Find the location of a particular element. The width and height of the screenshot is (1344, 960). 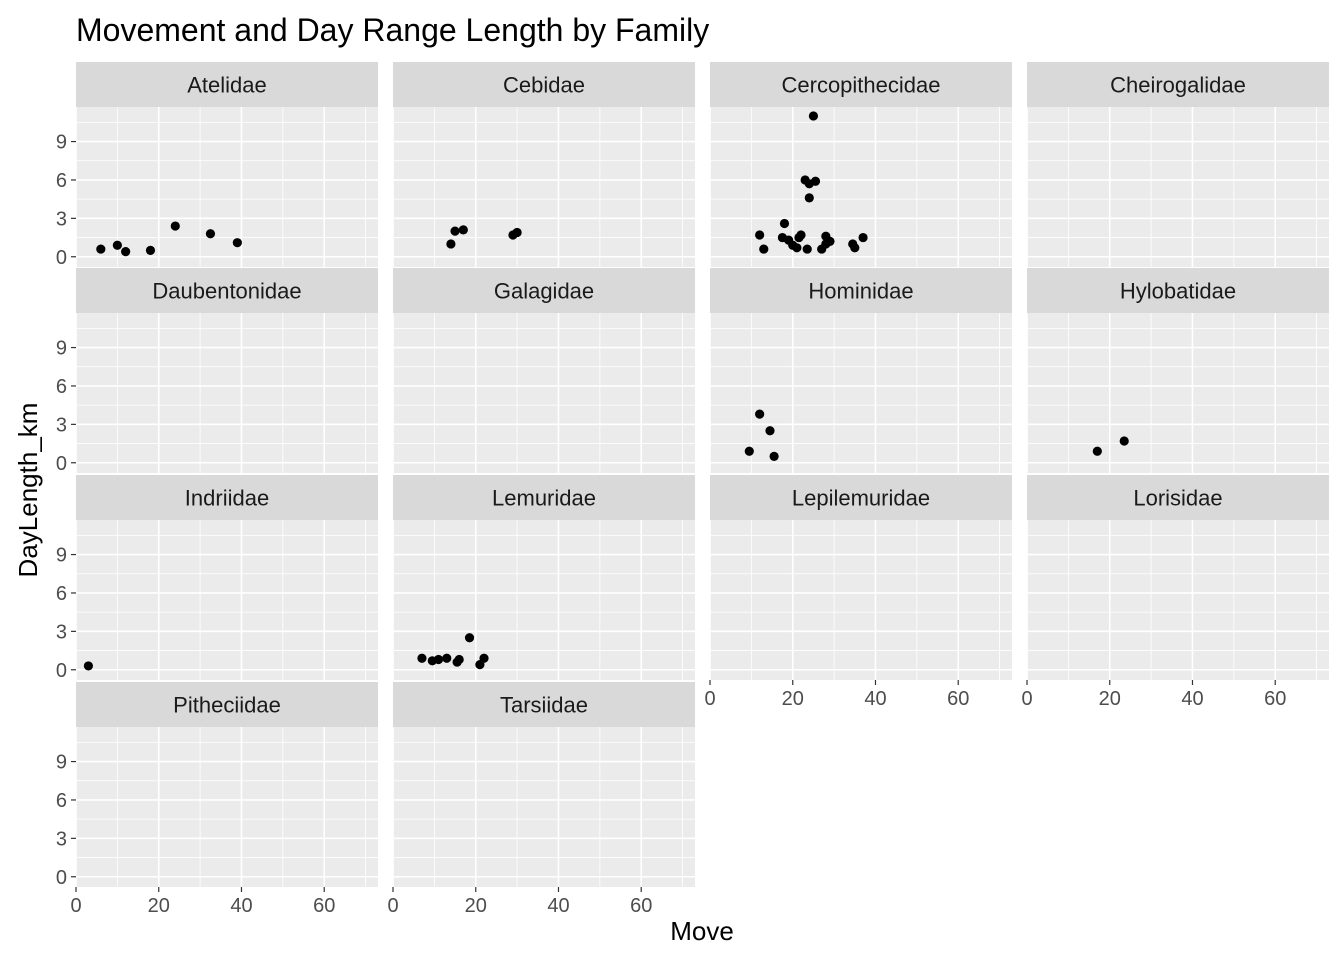

facet-strip-label: Galagidae is located at coordinates (544, 291).